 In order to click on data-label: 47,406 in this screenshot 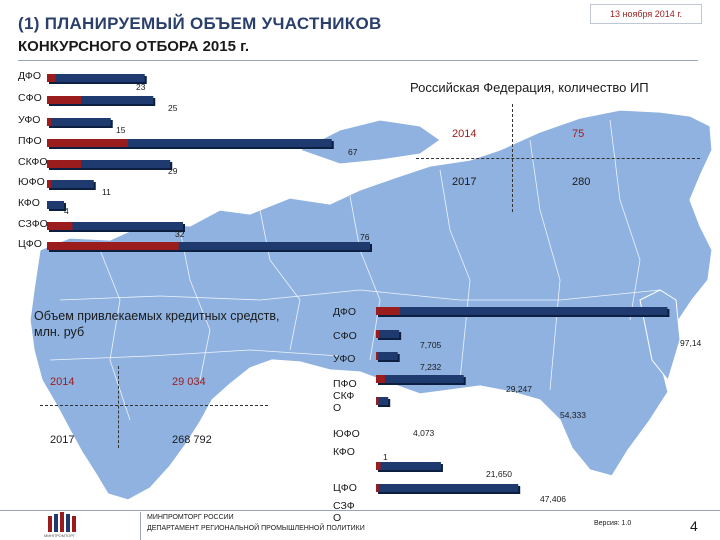, I will do `click(553, 499)`.